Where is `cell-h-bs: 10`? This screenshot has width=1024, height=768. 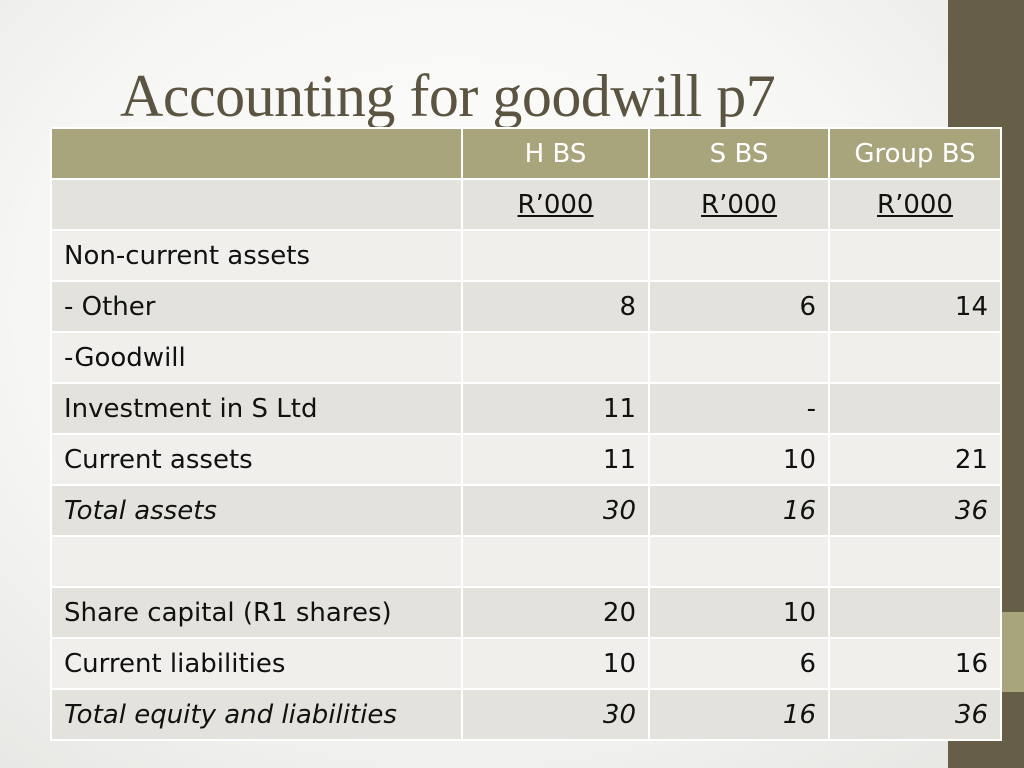
cell-h-bs: 10 is located at coordinates (555, 664).